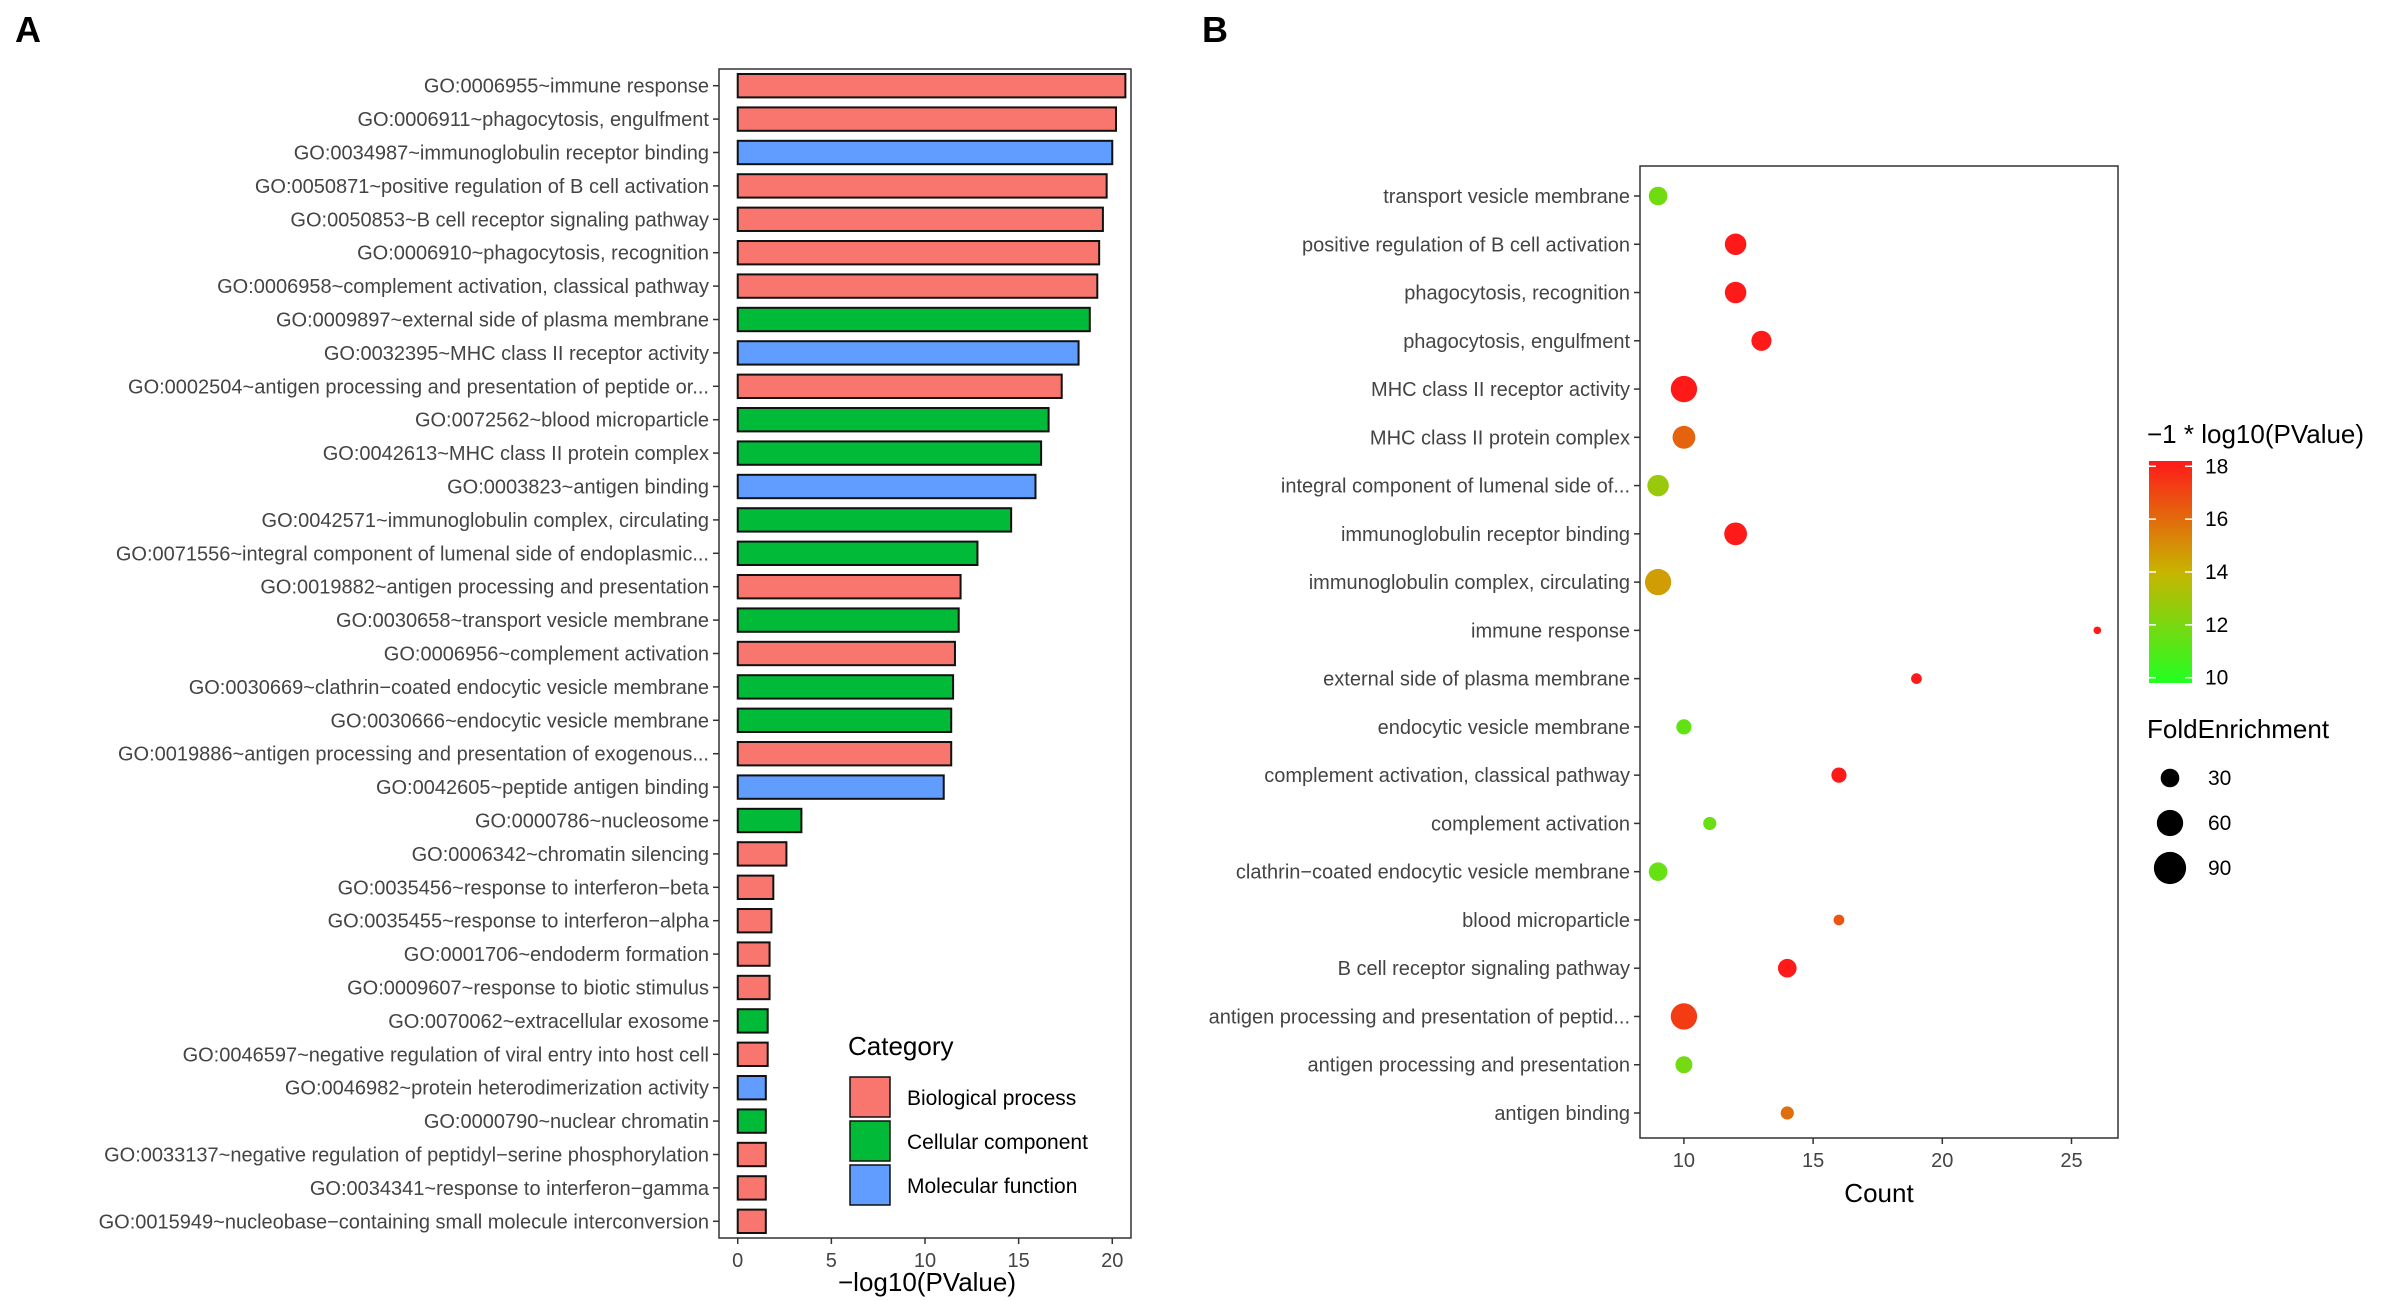 This screenshot has height=1301, width=2388. Describe the element at coordinates (870, 1097) in the screenshot. I see `legend-swatch-bp` at that location.